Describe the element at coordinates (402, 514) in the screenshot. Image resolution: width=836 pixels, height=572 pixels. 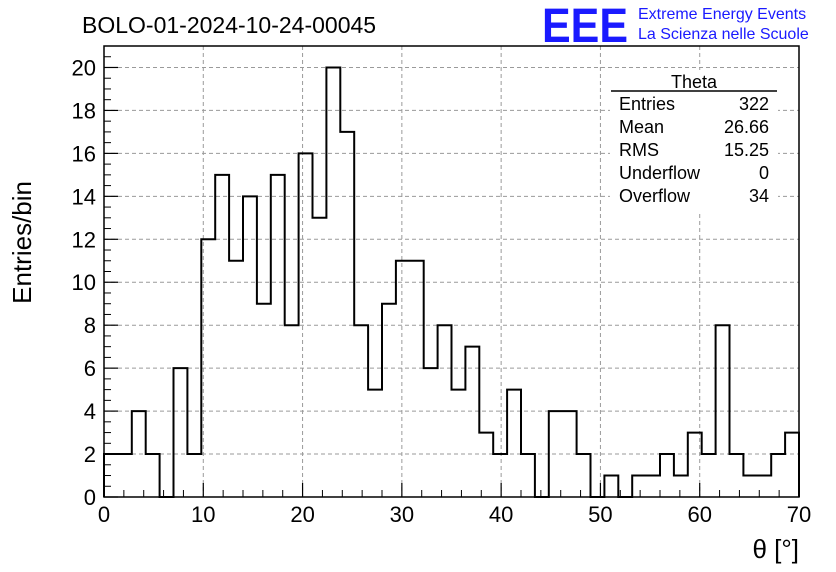
I see `x-tick-label: 30` at that location.